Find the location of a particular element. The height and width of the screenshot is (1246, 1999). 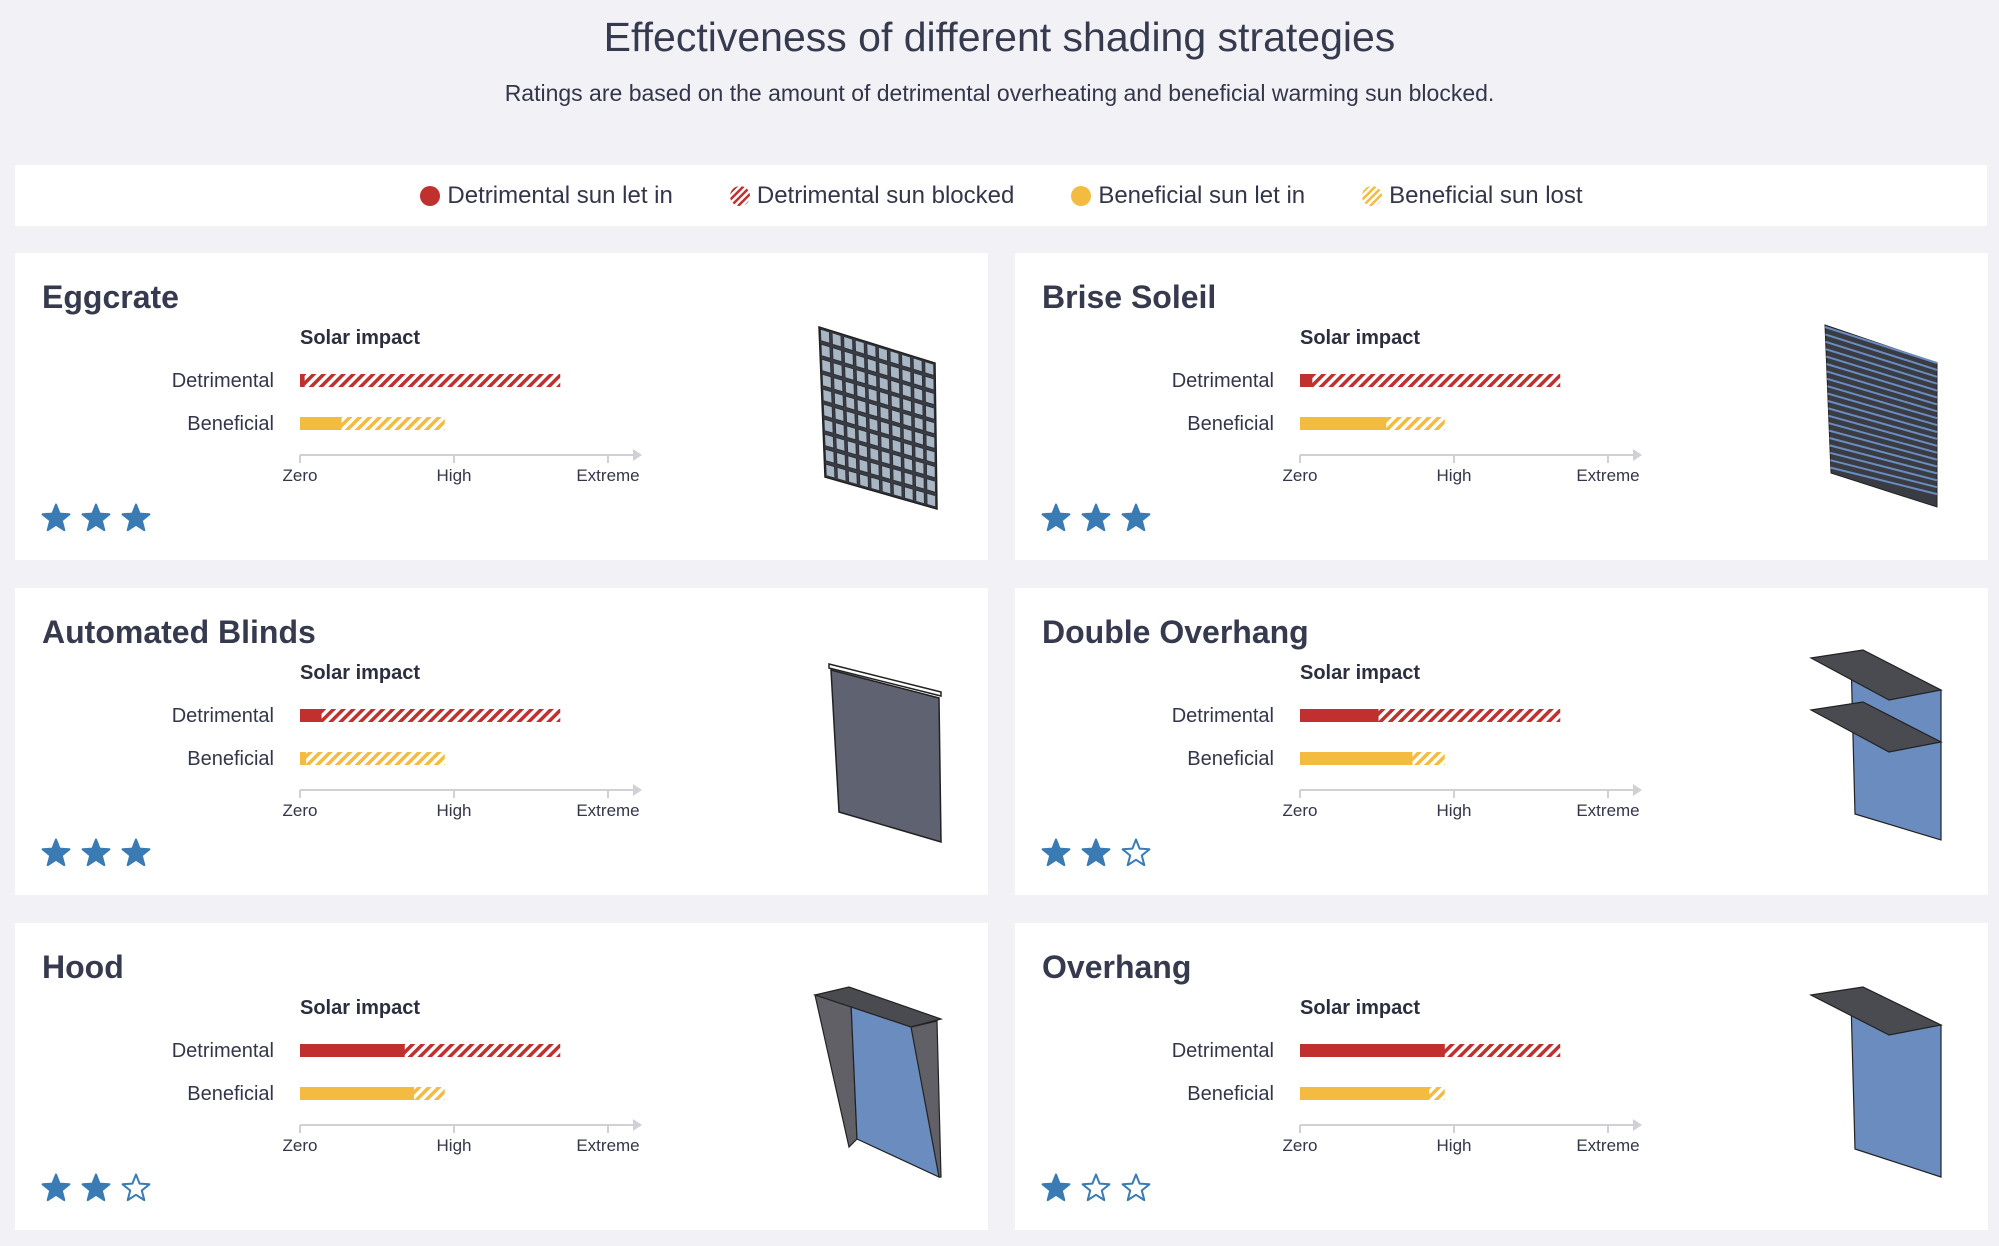

strategy-name: Hood is located at coordinates (83, 967).